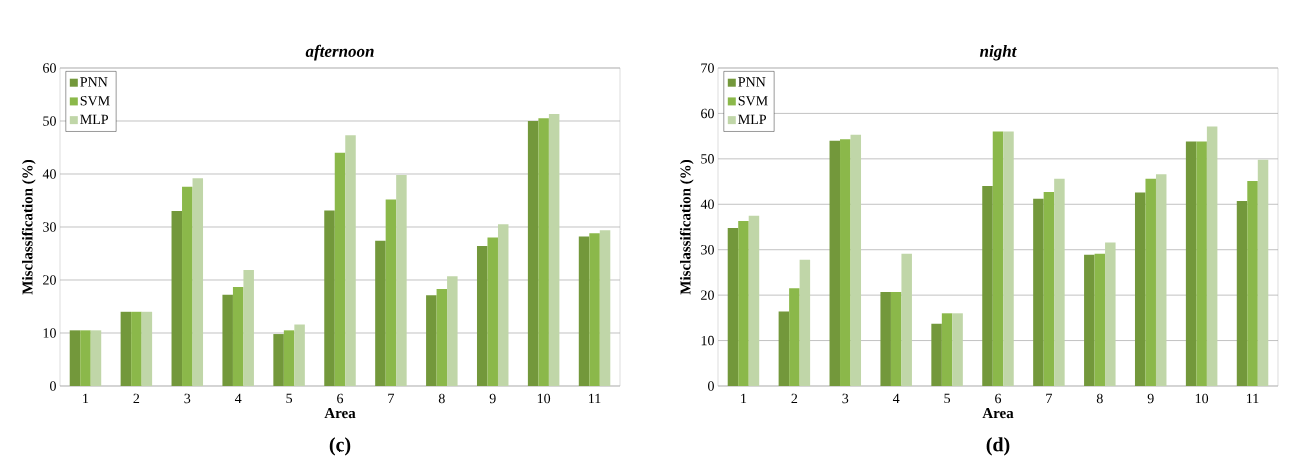 This screenshot has width=1310, height=470. I want to click on text: (d), so click(998, 446).